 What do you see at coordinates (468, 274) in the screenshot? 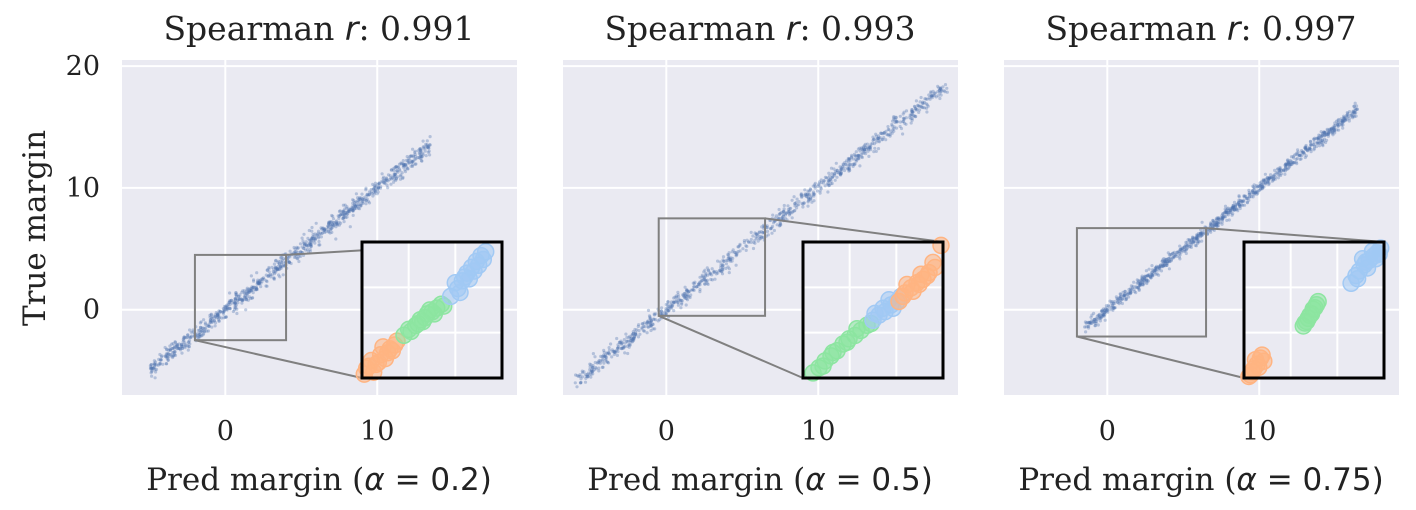
I see `inset-cluster` at bounding box center [468, 274].